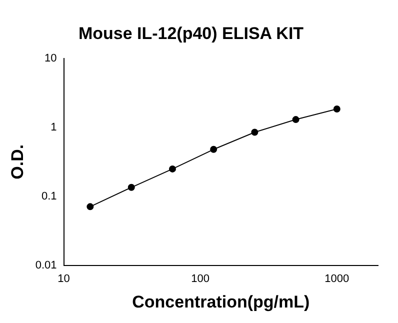  What do you see at coordinates (337, 279) in the screenshot?
I see `x-tick-label: 1000` at bounding box center [337, 279].